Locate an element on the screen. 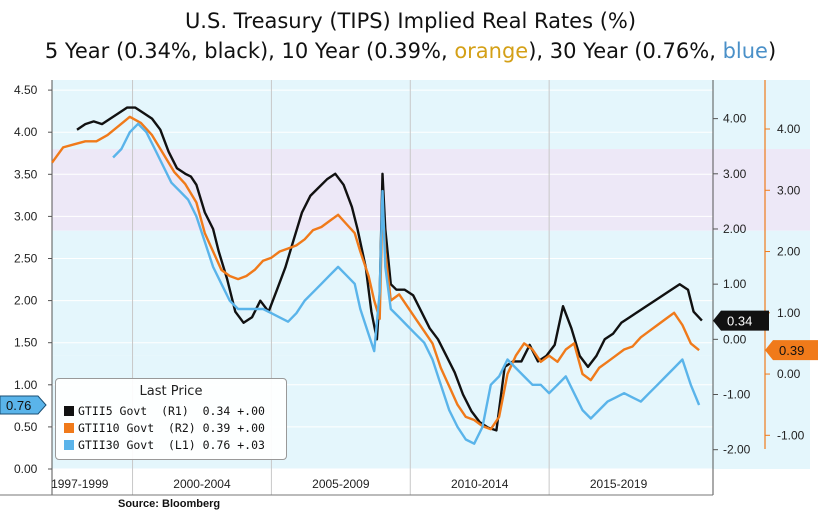 The image size is (821, 518). right2-tick-label: 3.00 is located at coordinates (789, 190).